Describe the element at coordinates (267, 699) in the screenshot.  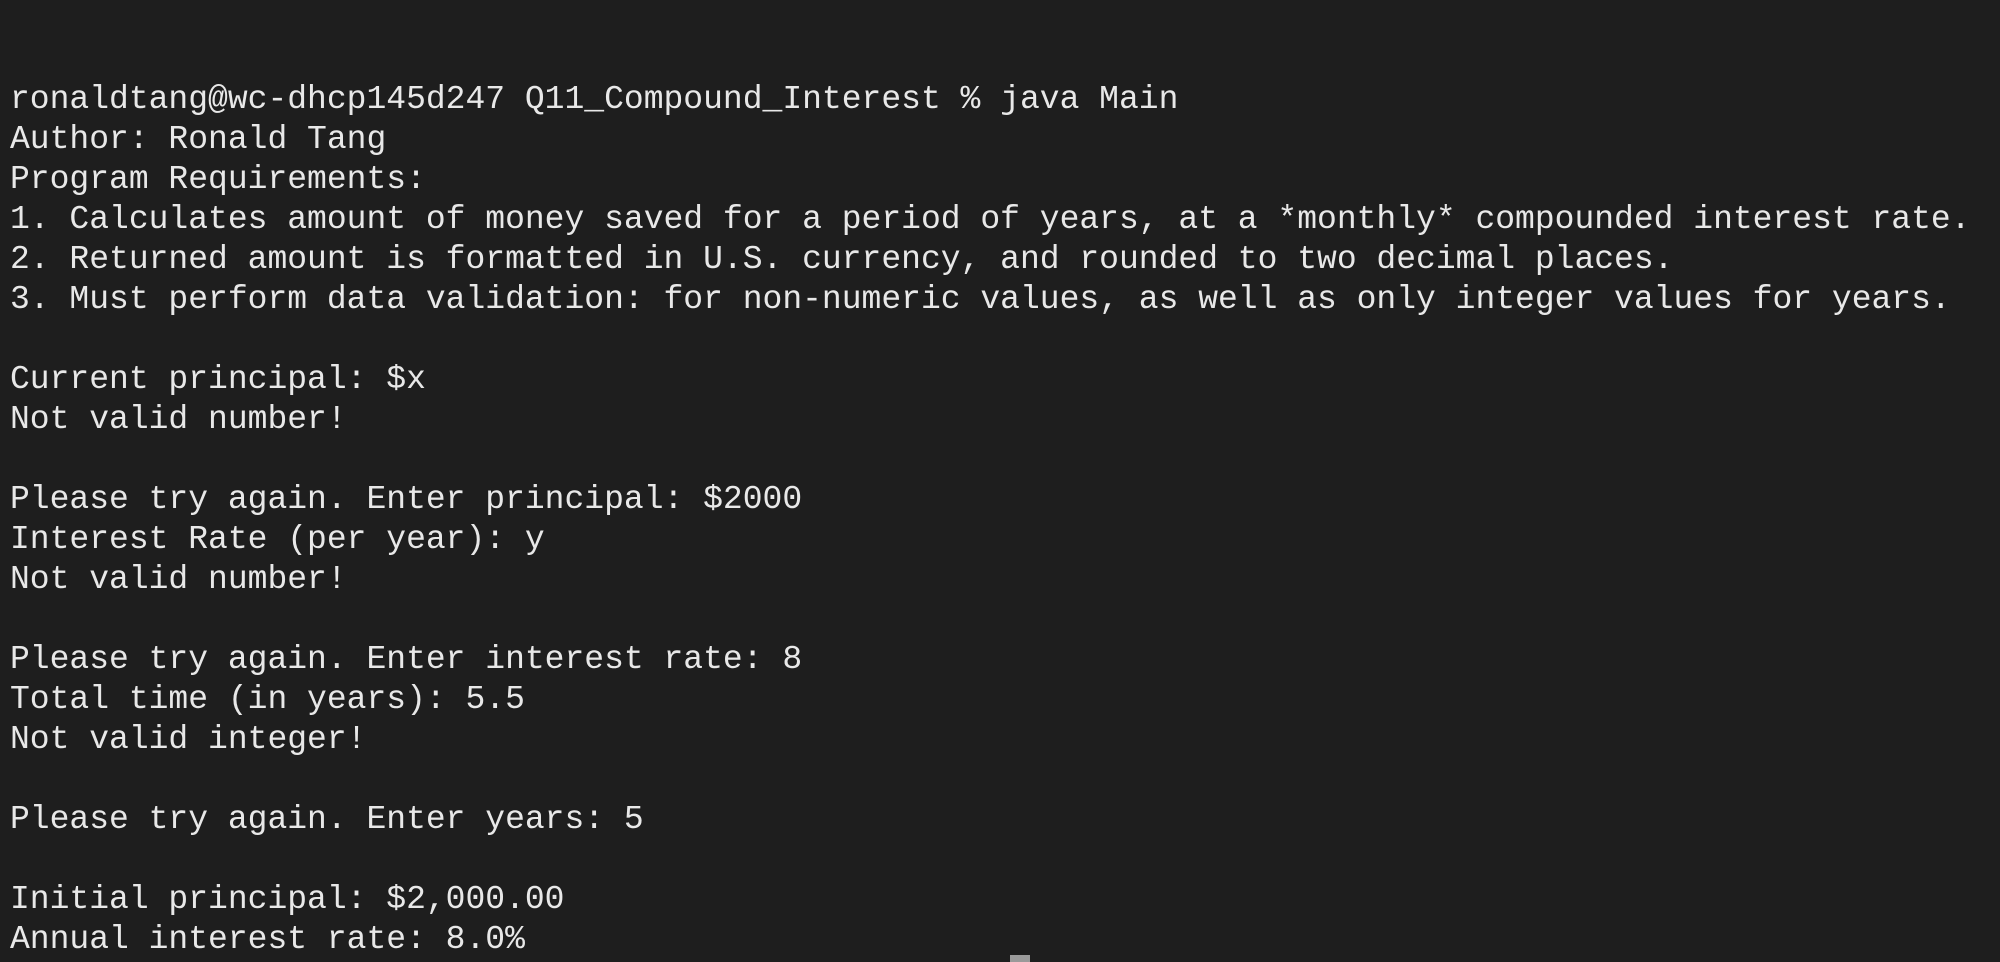
I see `output-line: Total time (in years): 5.5` at that location.